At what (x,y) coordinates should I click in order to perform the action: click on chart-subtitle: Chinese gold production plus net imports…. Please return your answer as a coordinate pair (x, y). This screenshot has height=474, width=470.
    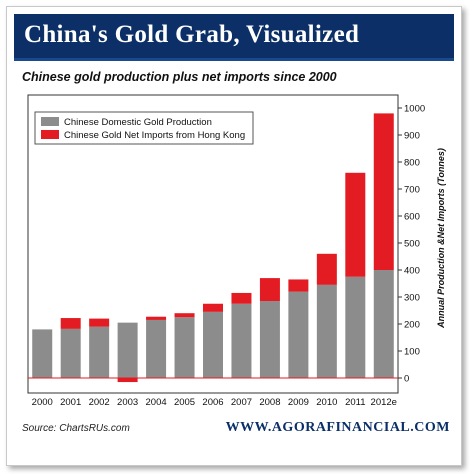
    Looking at the image, I should click on (179, 77).